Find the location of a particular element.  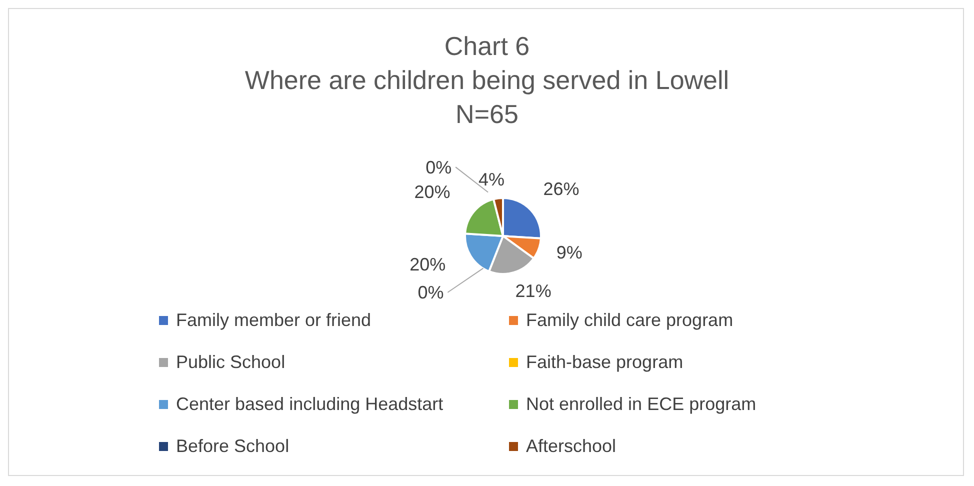

legend-label: Center based including Headstart is located at coordinates (310, 404).